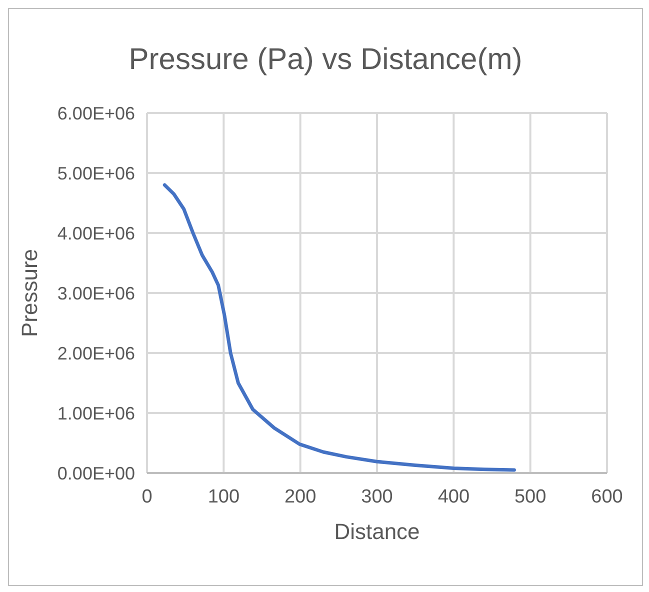  What do you see at coordinates (96, 233) in the screenshot?
I see `y-tick-label: 4.00E+06` at bounding box center [96, 233].